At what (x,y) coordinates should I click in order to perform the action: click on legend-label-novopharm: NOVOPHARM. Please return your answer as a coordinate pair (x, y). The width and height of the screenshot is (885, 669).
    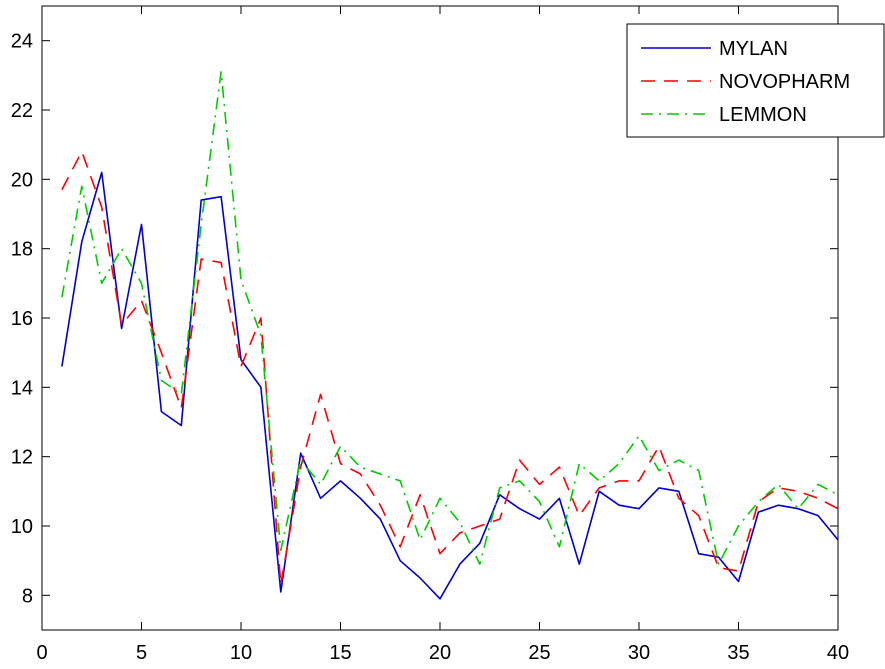
    Looking at the image, I should click on (784, 82).